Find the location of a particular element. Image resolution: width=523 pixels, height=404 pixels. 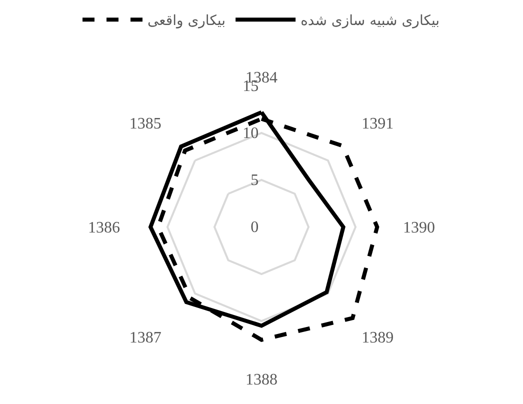

spoke-label: 1385 is located at coordinates (145, 124).